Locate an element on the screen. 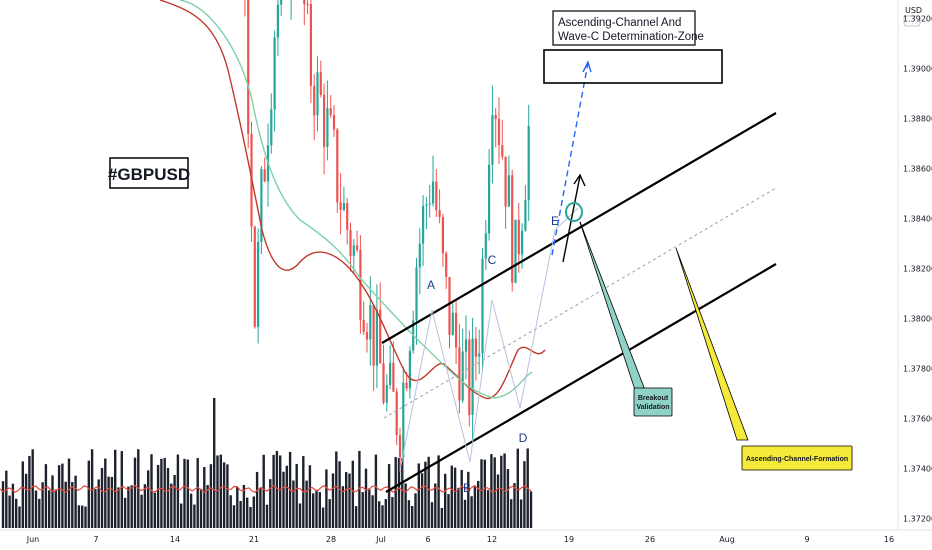 This screenshot has height=550, width=932. price-tick-label: 1.37200 is located at coordinates (917, 519).